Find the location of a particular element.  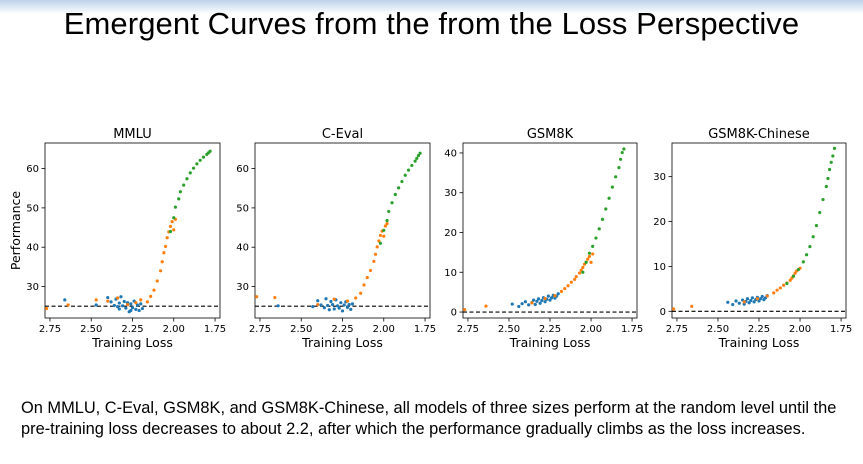

plot-frame is located at coordinates (550, 230).